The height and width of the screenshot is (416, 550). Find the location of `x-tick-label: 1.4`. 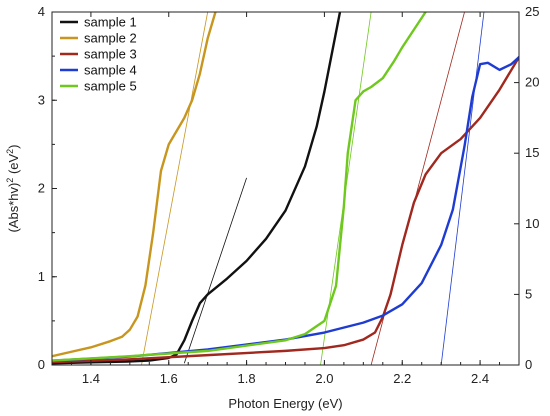

x-tick-label: 1.4 is located at coordinates (91, 378).